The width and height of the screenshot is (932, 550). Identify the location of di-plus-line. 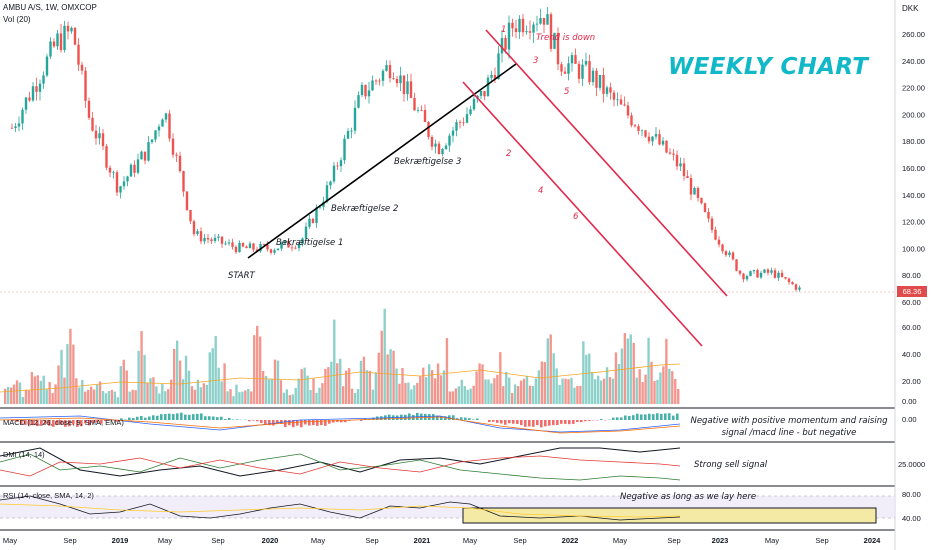
(340, 467).